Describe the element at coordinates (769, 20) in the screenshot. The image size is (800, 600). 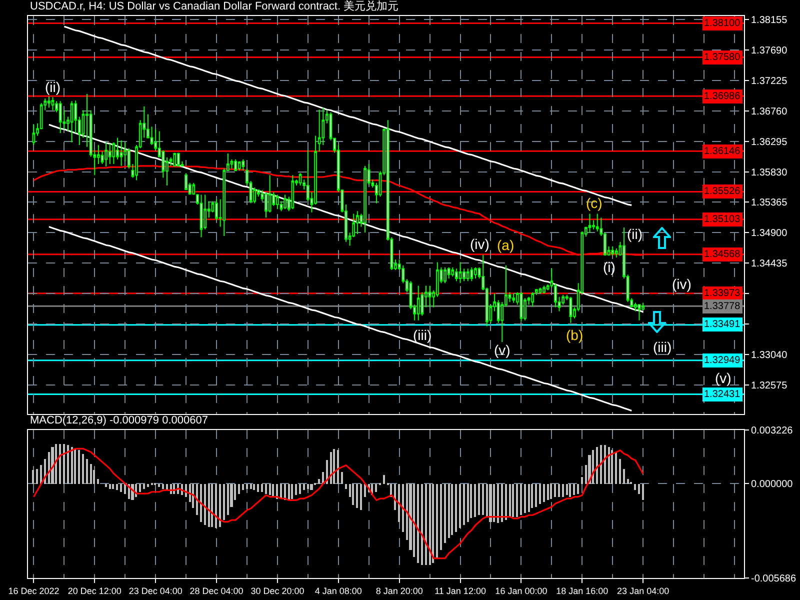
I see `y-tick-label: 1.38155` at that location.